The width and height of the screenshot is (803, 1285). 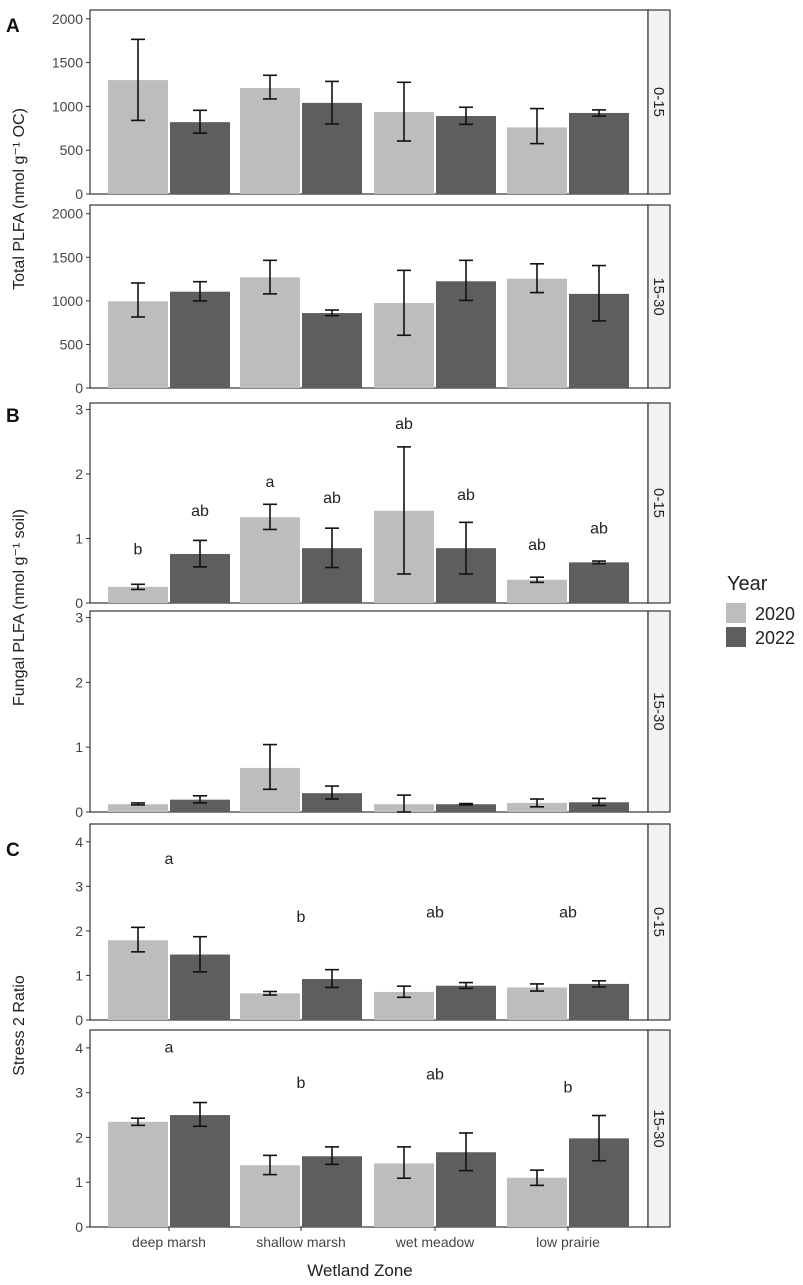 What do you see at coordinates (599, 1001) in the screenshot?
I see `panel-c-facet-0-15-bar-low-prairie-2022` at bounding box center [599, 1001].